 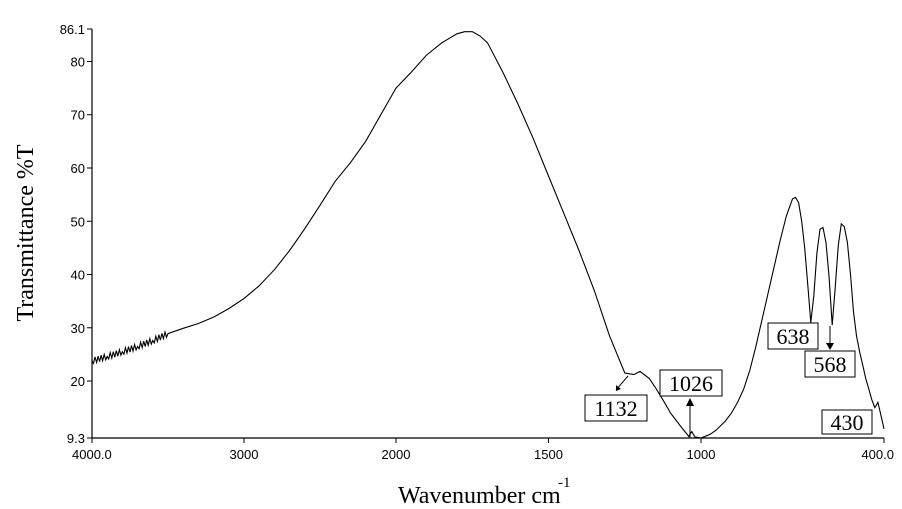 What do you see at coordinates (78, 275) in the screenshot?
I see `y-tick-label: 40` at bounding box center [78, 275].